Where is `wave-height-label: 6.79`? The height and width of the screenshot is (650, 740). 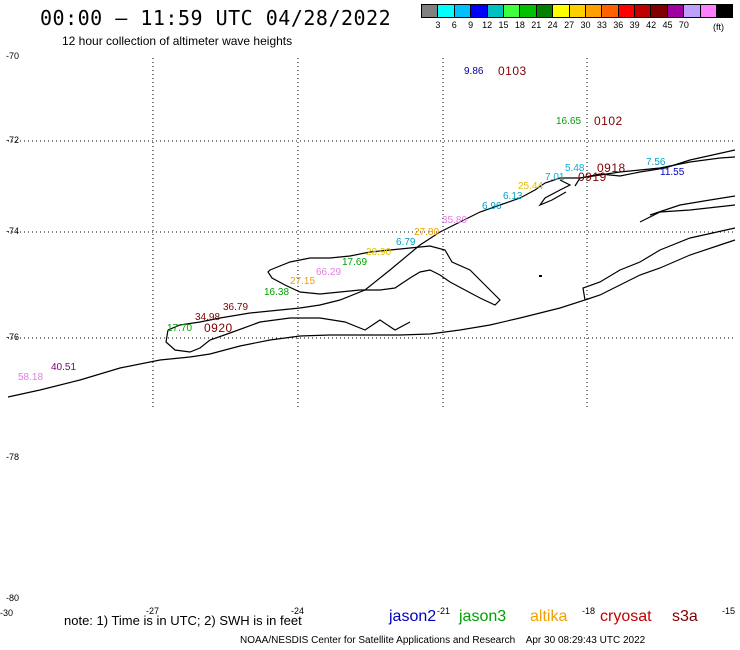 wave-height-label: 6.79 is located at coordinates (406, 242).